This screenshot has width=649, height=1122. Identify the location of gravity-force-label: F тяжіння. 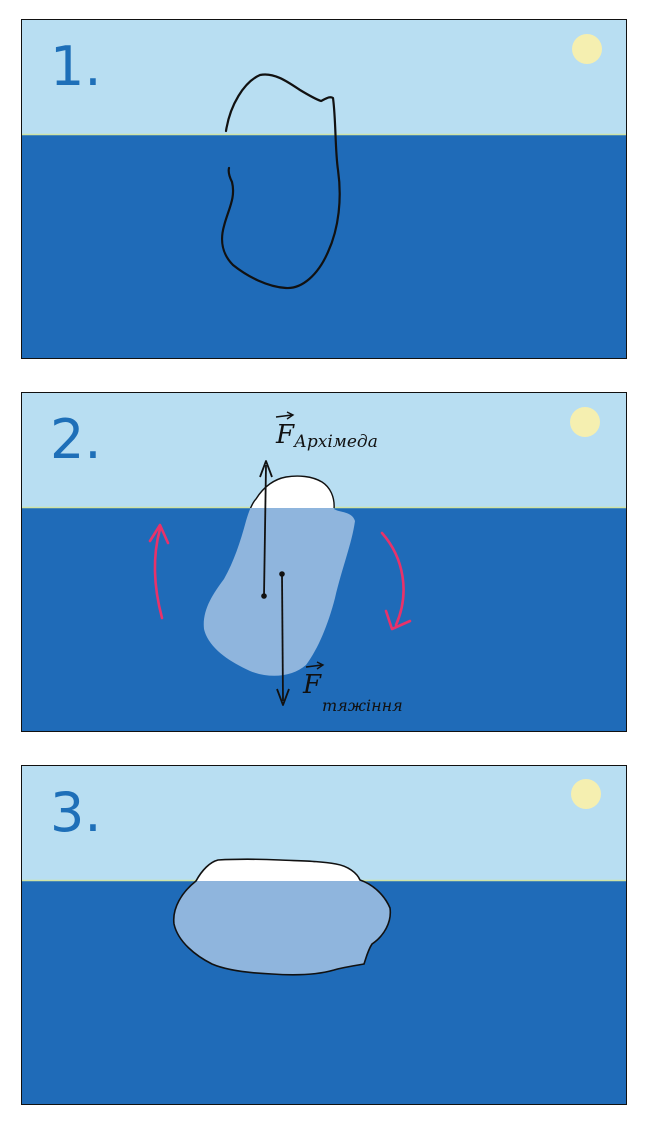
(352, 688).